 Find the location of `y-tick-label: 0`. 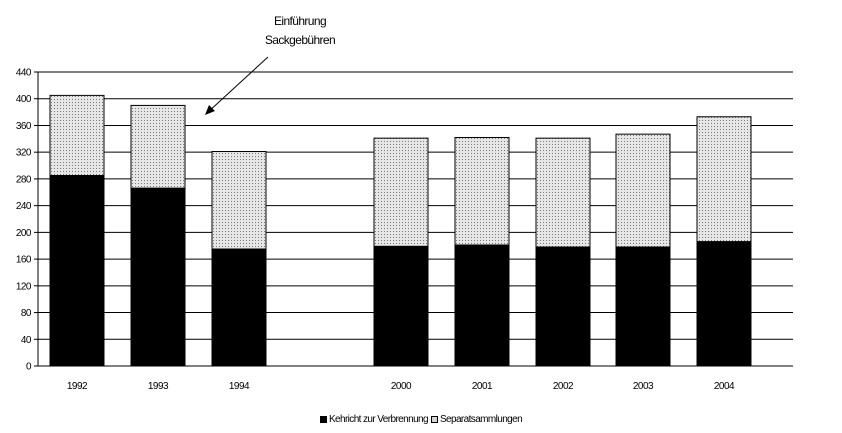

y-tick-label: 0 is located at coordinates (29, 367).